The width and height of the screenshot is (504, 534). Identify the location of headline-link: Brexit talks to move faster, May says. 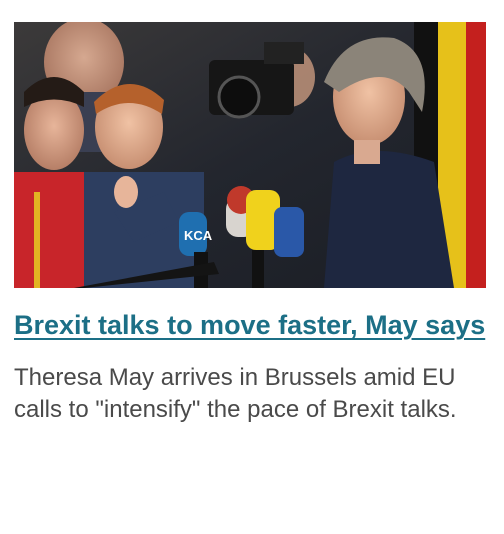
(250, 325).